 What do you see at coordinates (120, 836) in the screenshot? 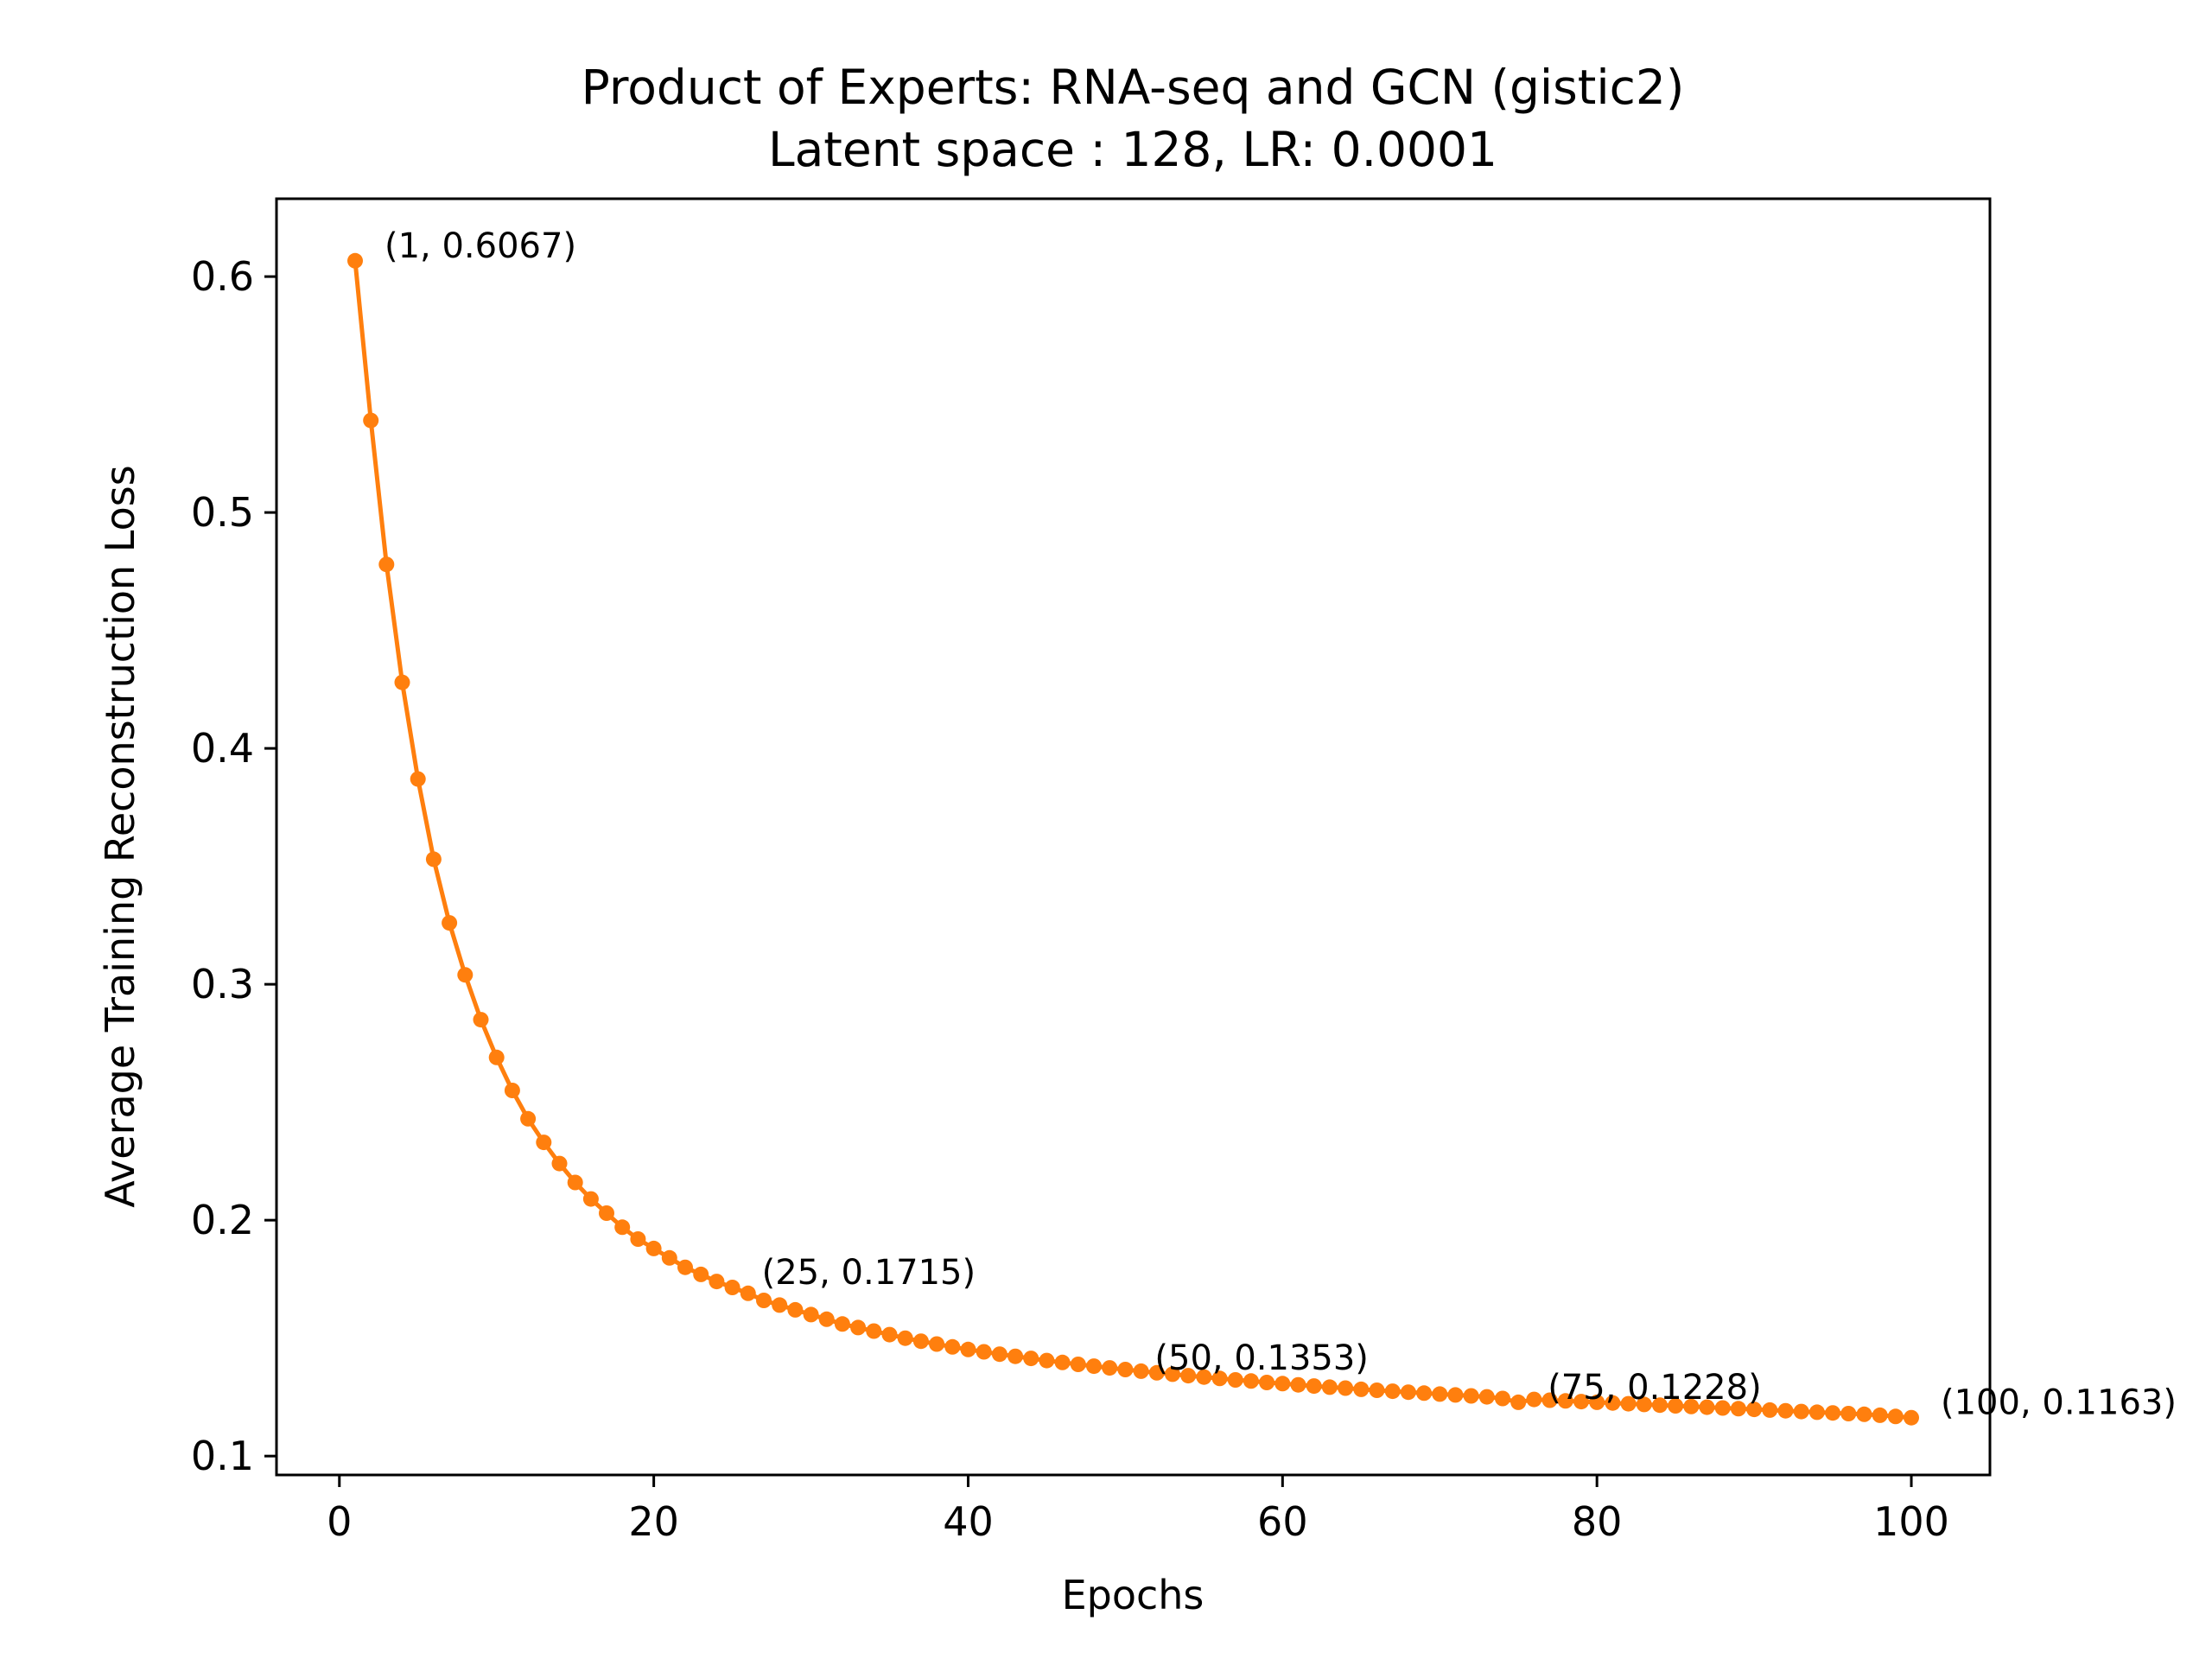
I see `y-axis-label: Average Training Reconstruction Loss` at bounding box center [120, 836].